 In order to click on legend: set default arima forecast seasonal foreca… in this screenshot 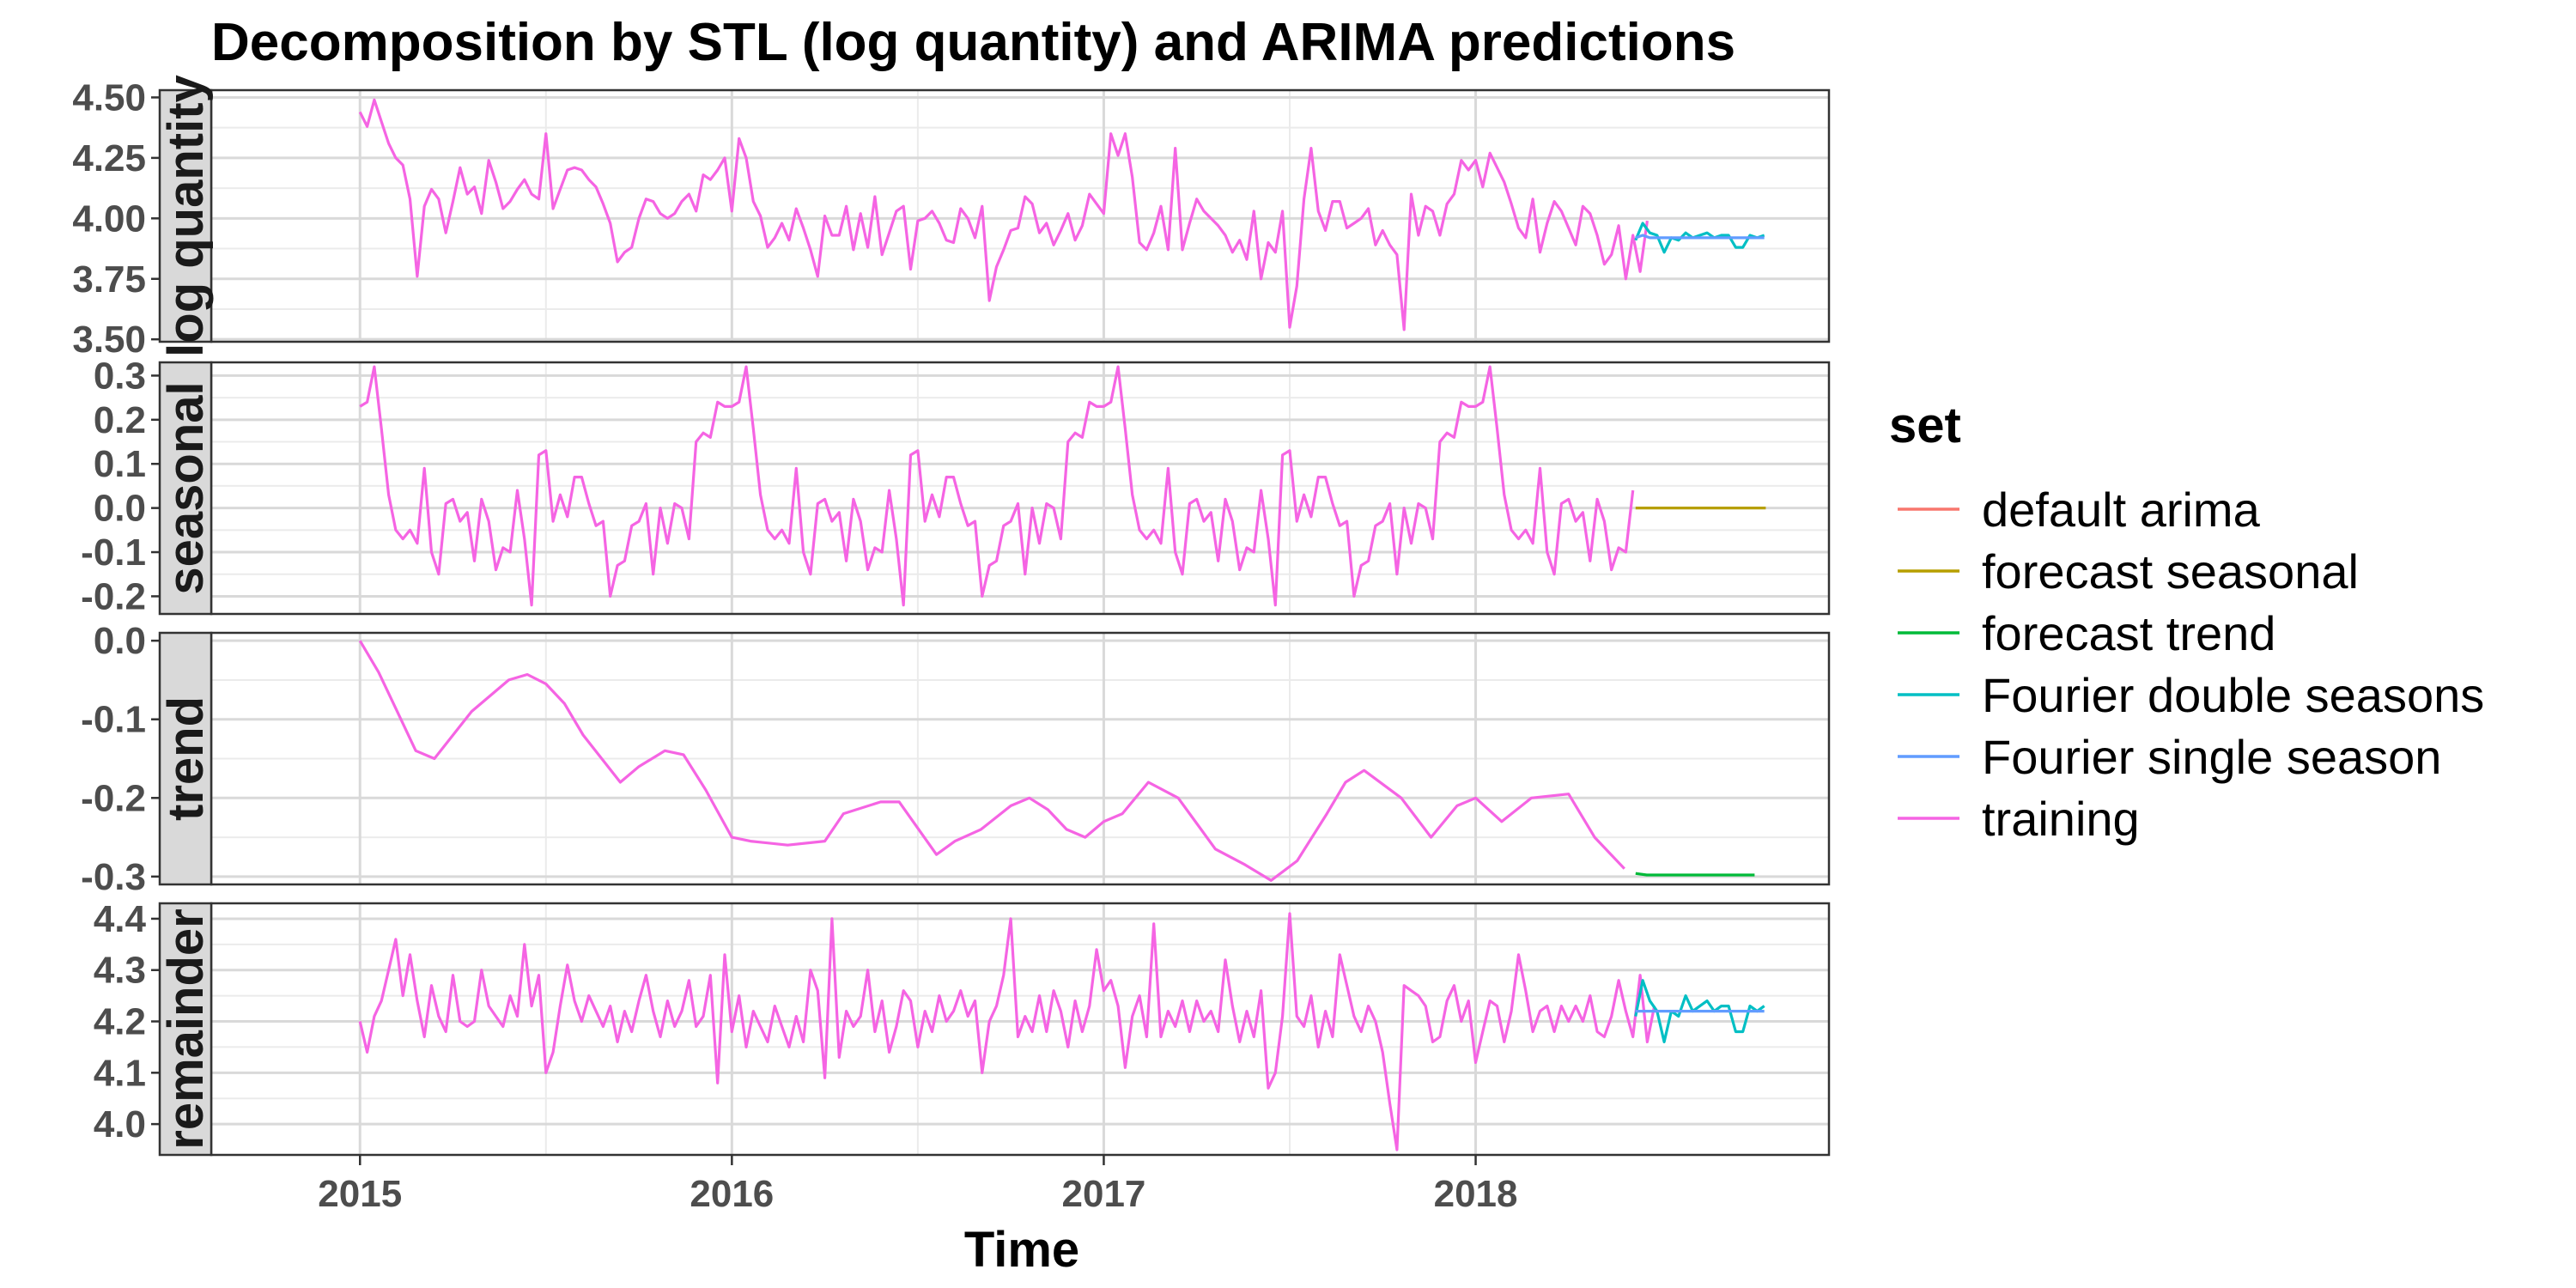, I will do `click(2186, 622)`.